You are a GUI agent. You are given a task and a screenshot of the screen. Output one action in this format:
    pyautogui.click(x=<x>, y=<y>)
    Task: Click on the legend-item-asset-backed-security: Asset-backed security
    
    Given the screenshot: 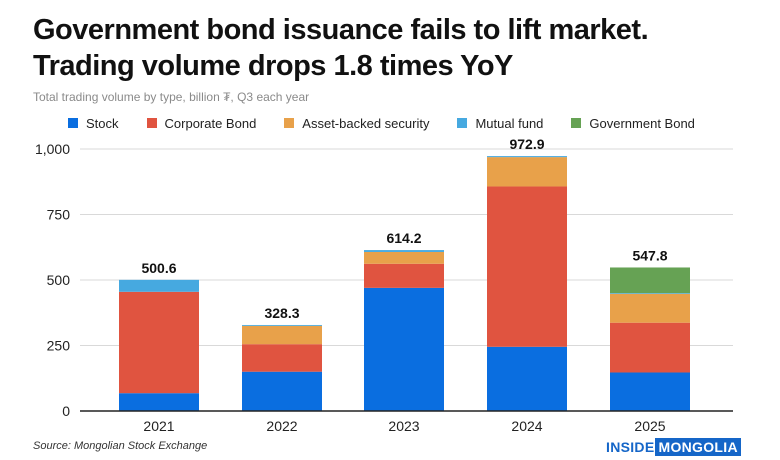 What is the action you would take?
    pyautogui.click(x=356, y=123)
    